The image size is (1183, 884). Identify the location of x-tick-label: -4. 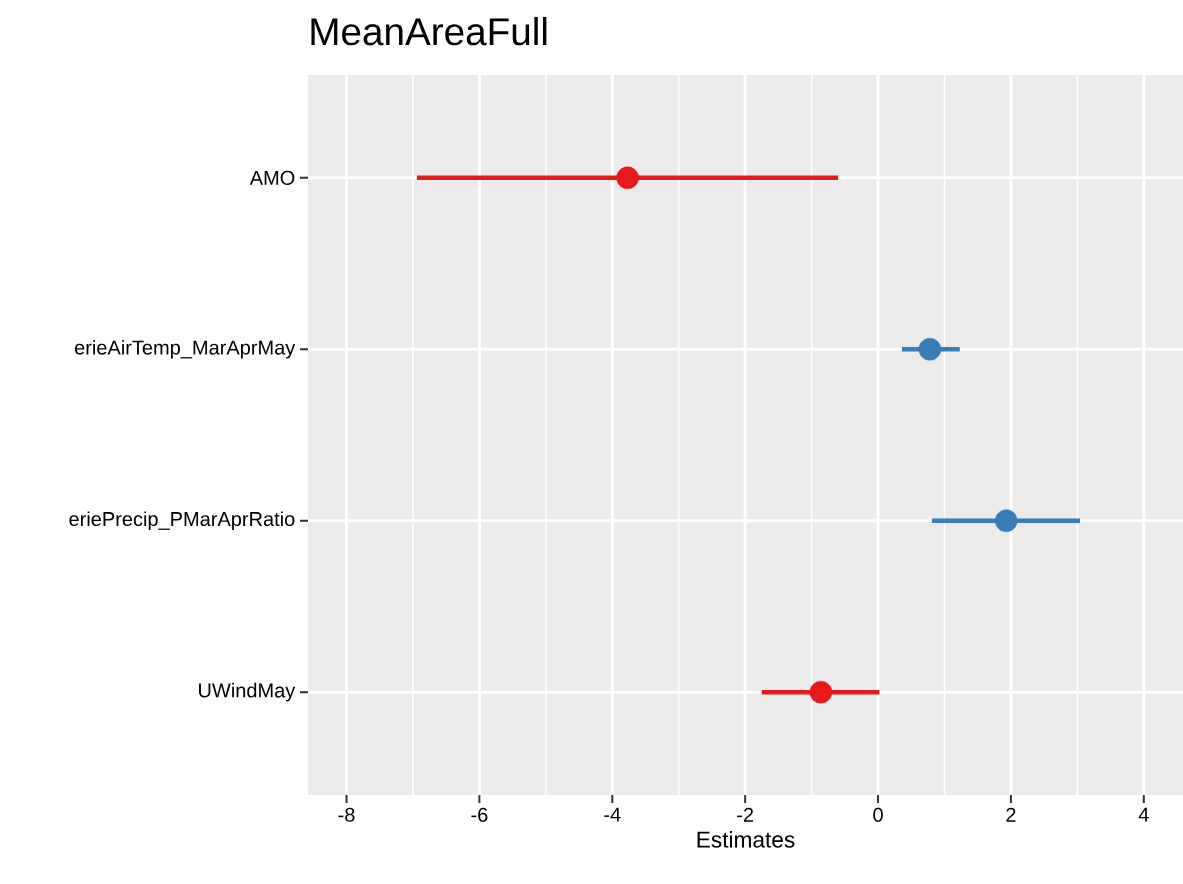
(612, 814).